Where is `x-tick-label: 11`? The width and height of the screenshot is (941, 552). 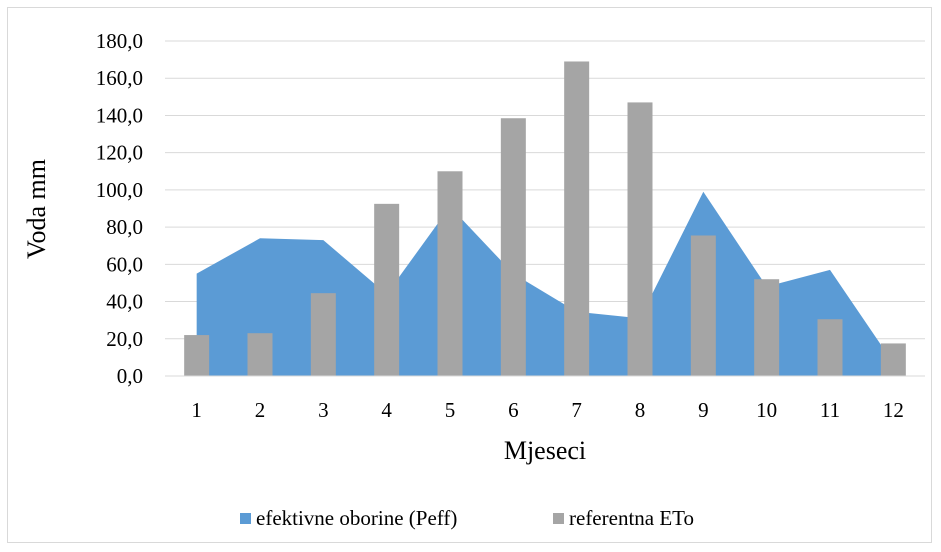
x-tick-label: 11 is located at coordinates (830, 410).